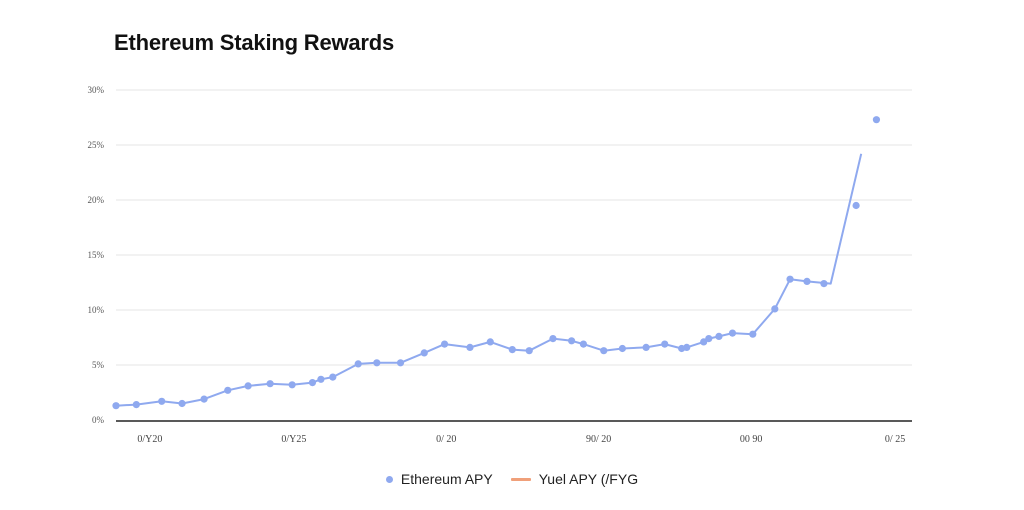  I want to click on y-tick-label: 10%, so click(96, 310).